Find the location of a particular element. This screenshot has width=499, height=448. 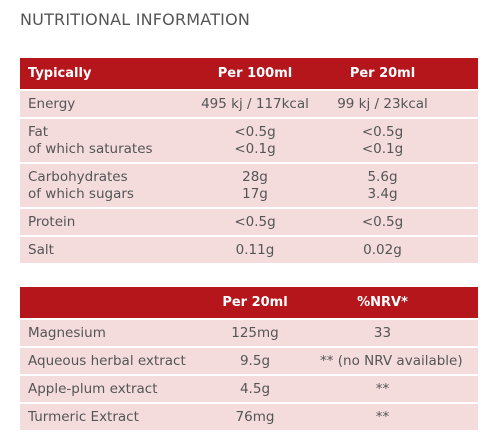

table-cell: Magnesium is located at coordinates (67, 333).